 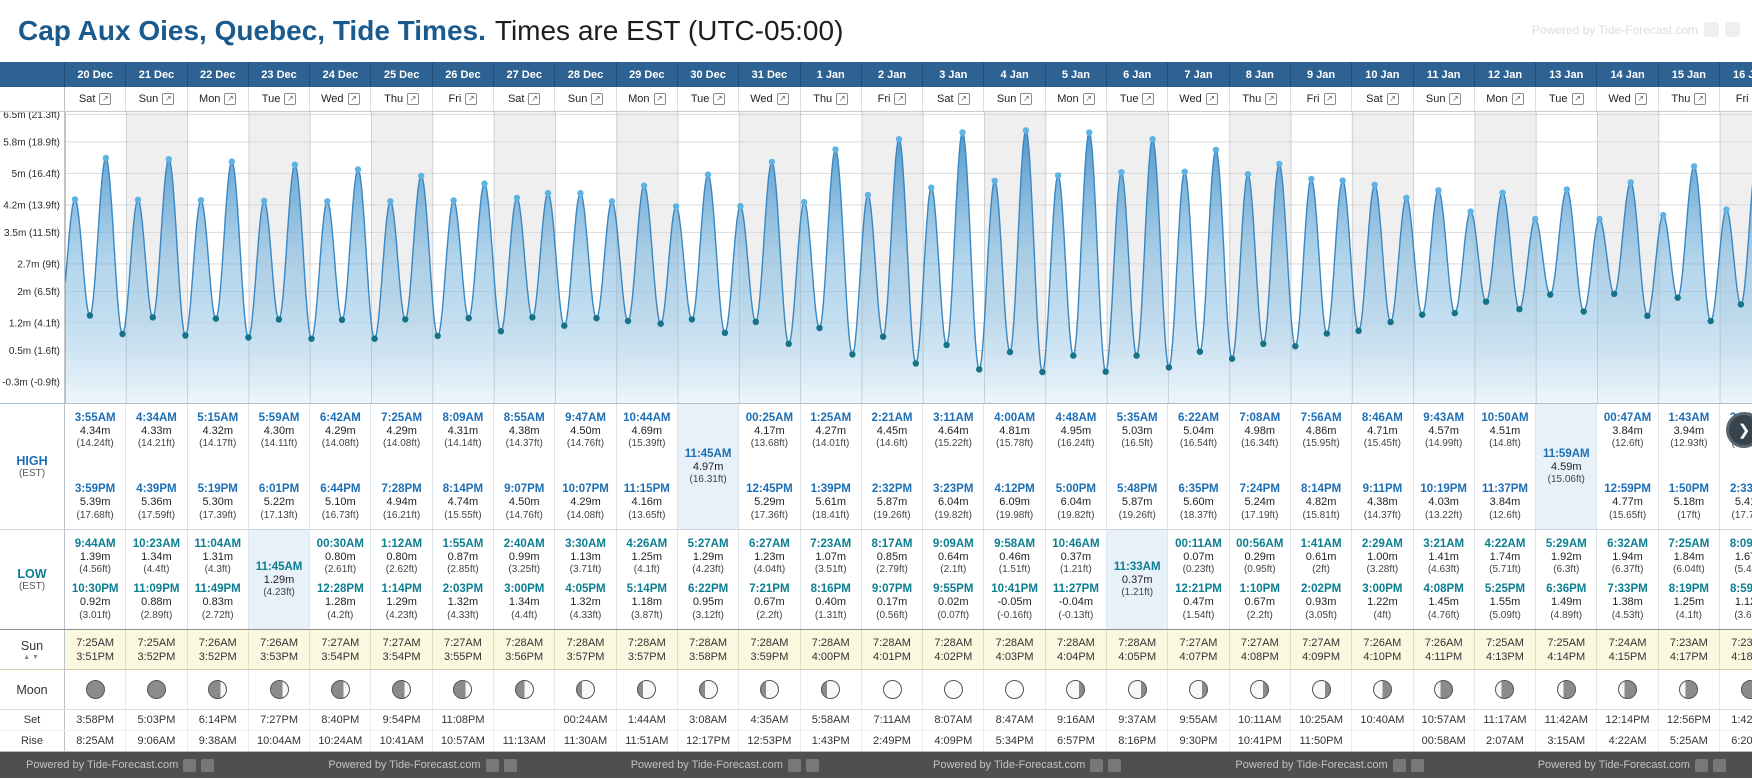 I want to click on date-cell: 27 Dec, so click(x=525, y=74).